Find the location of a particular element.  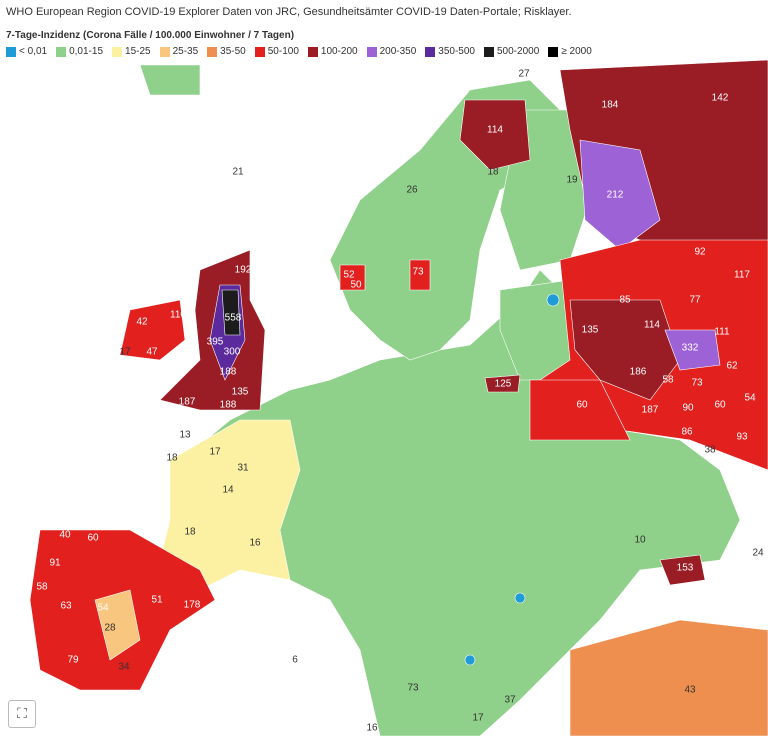

iceland is located at coordinates (170, 80).